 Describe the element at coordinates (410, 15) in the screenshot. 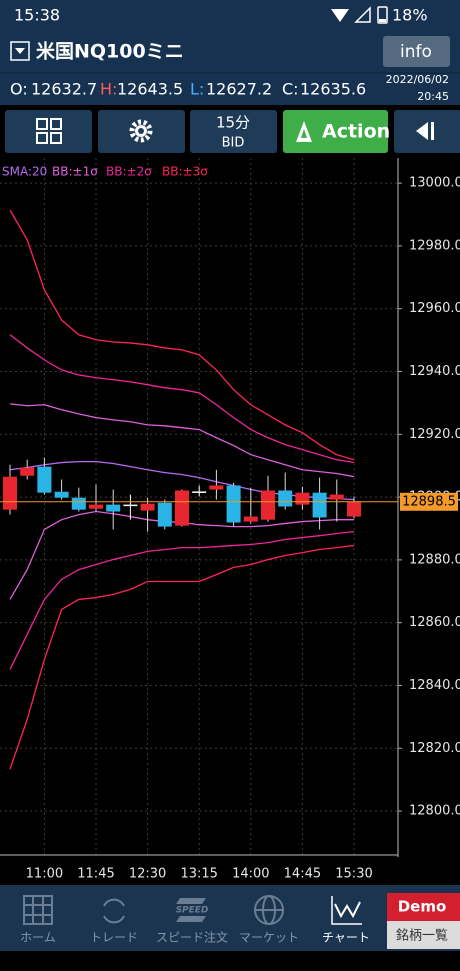

I see `battery-text: 18%` at that location.